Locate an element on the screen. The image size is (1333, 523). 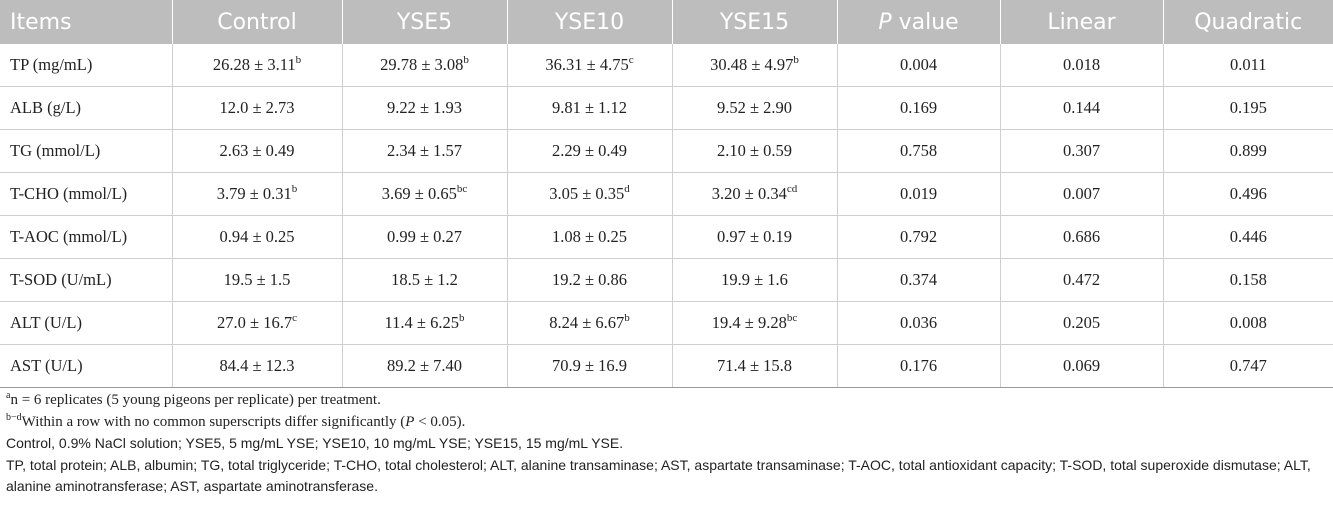
cell-control-value: 12.0 ± 2.73 is located at coordinates (257, 107).